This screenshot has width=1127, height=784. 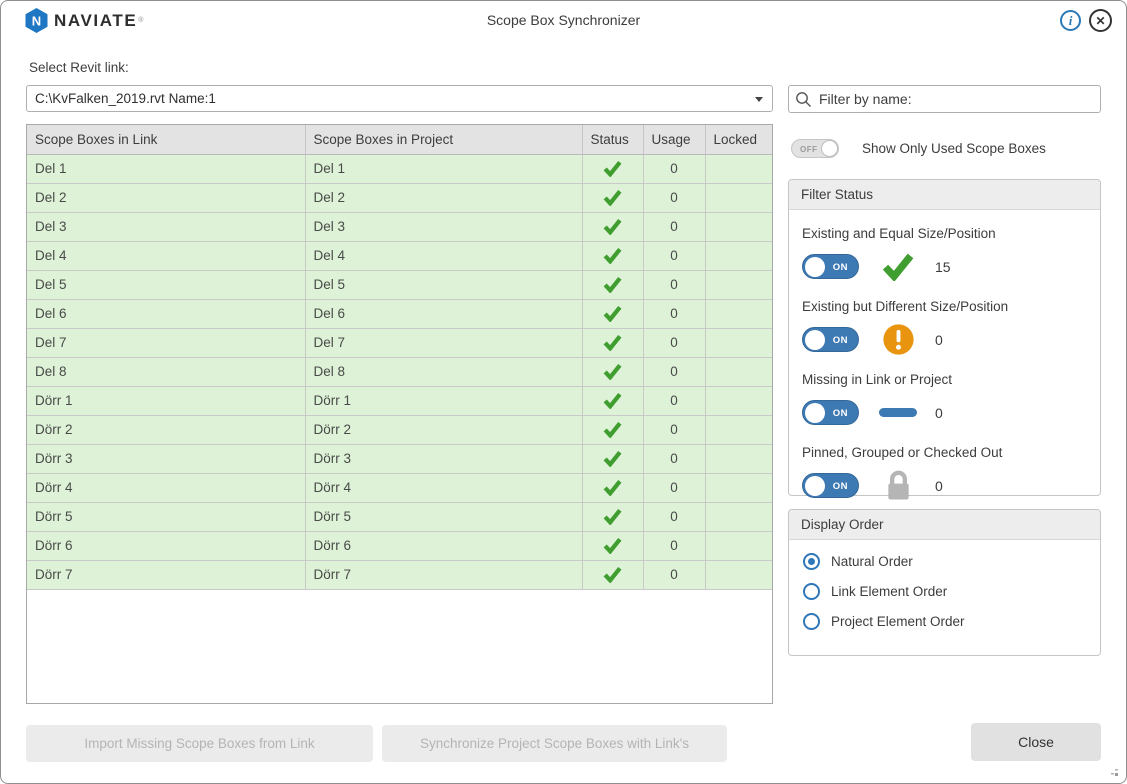 What do you see at coordinates (166, 314) in the screenshot?
I see `link-name-cell: Del 6` at bounding box center [166, 314].